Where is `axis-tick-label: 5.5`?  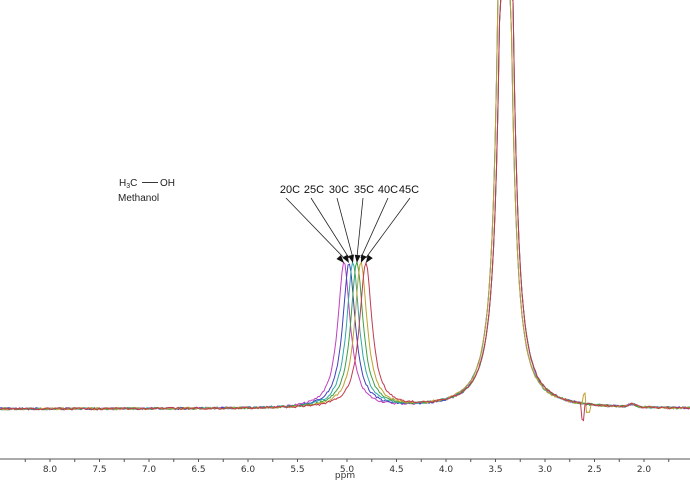 axis-tick-label: 5.5 is located at coordinates (297, 470).